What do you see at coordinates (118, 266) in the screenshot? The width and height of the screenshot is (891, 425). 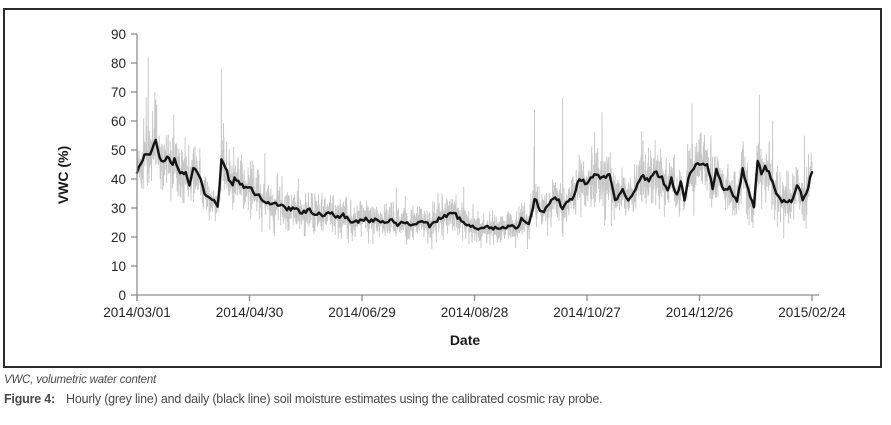 I see `y-tick-label: 10` at bounding box center [118, 266].